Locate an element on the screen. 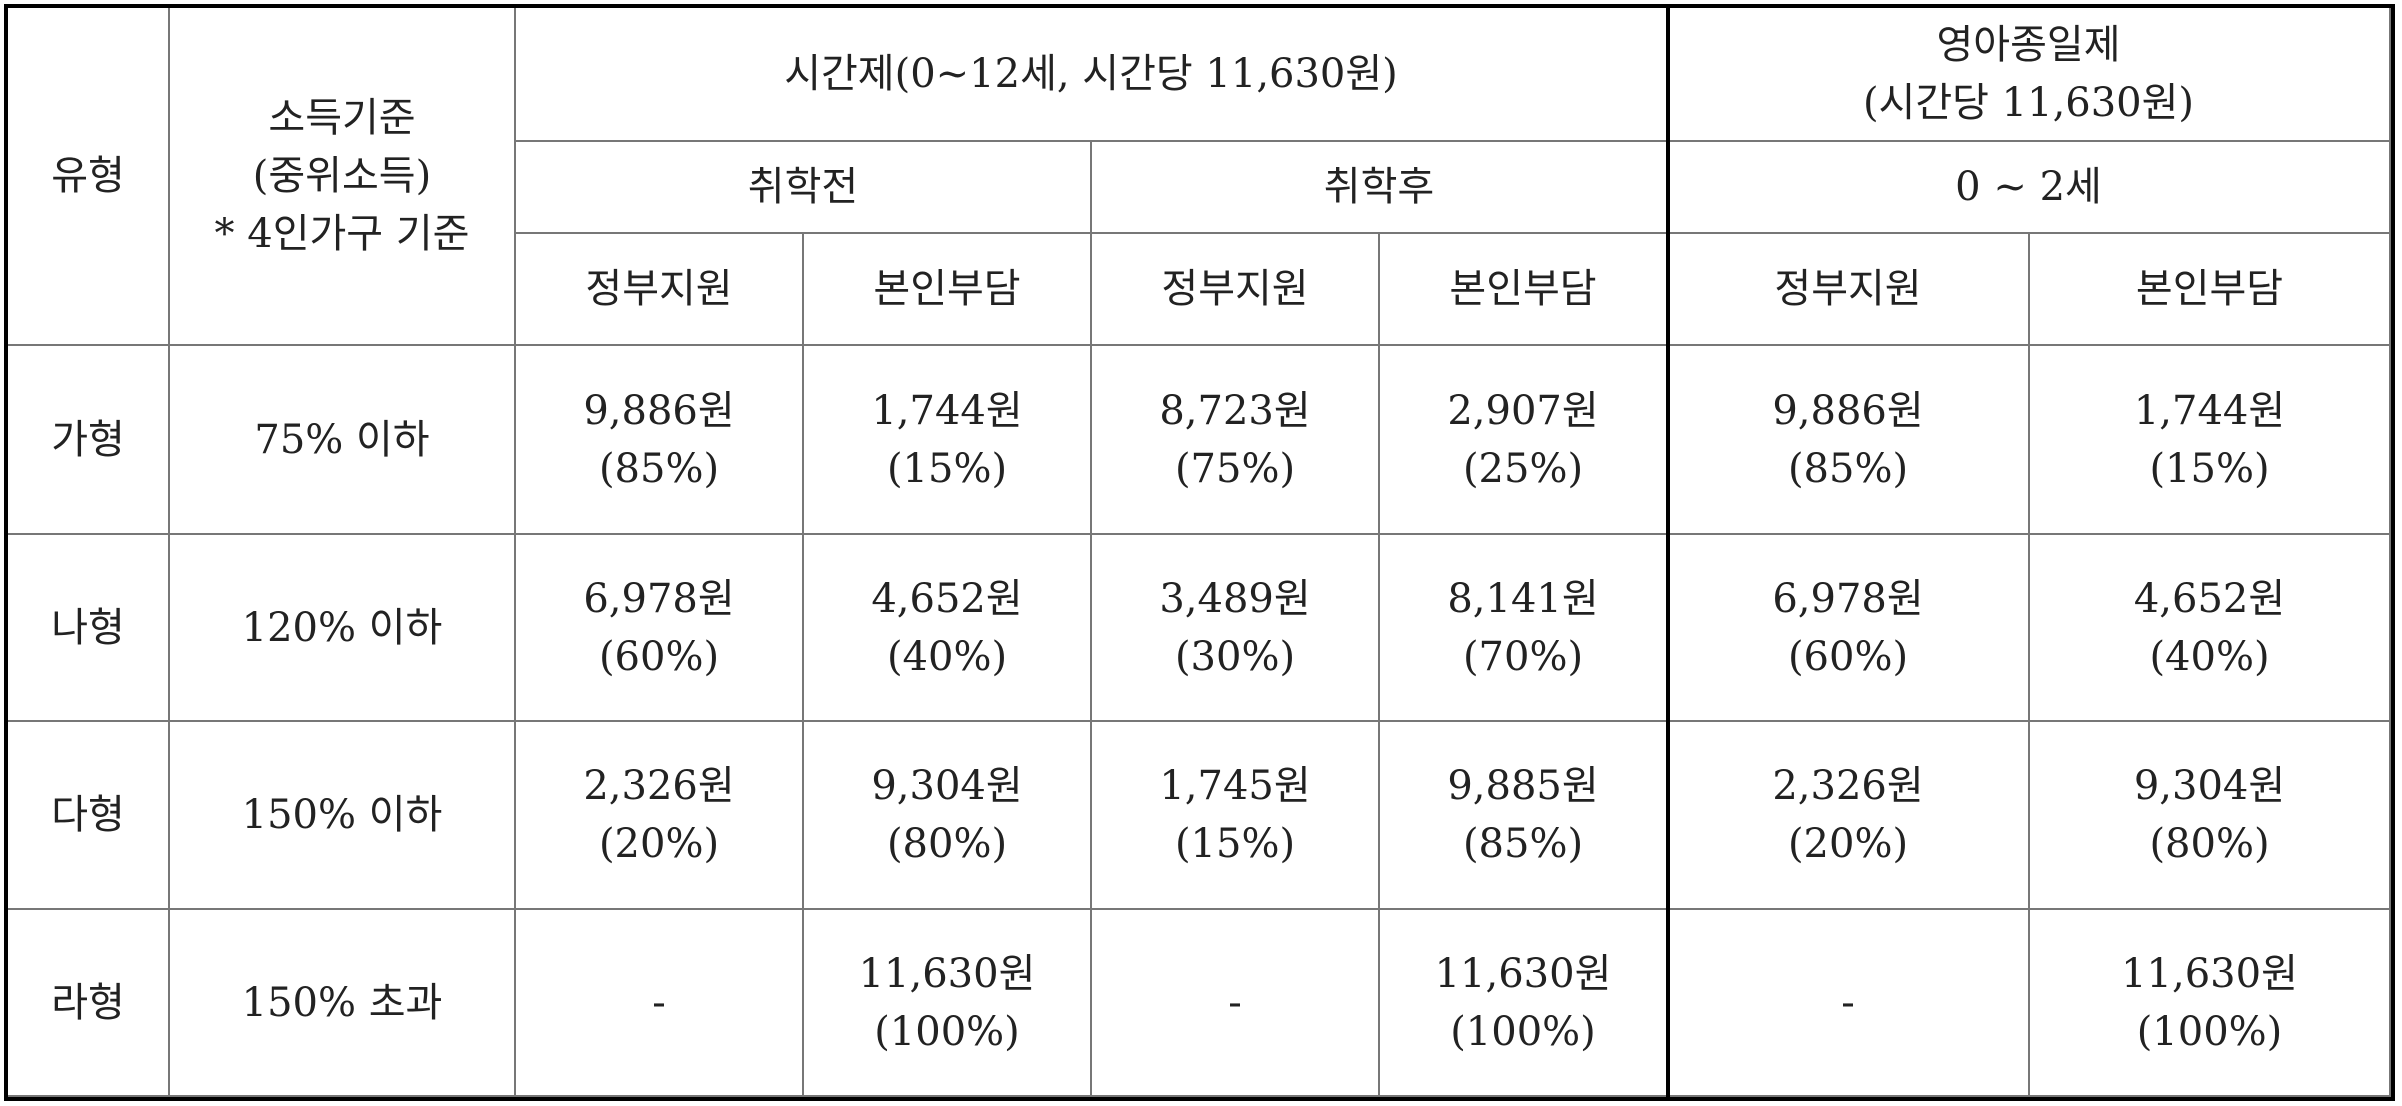 This screenshot has height=1106, width=2402. income-cell: 150% 이하 is located at coordinates (343, 816).